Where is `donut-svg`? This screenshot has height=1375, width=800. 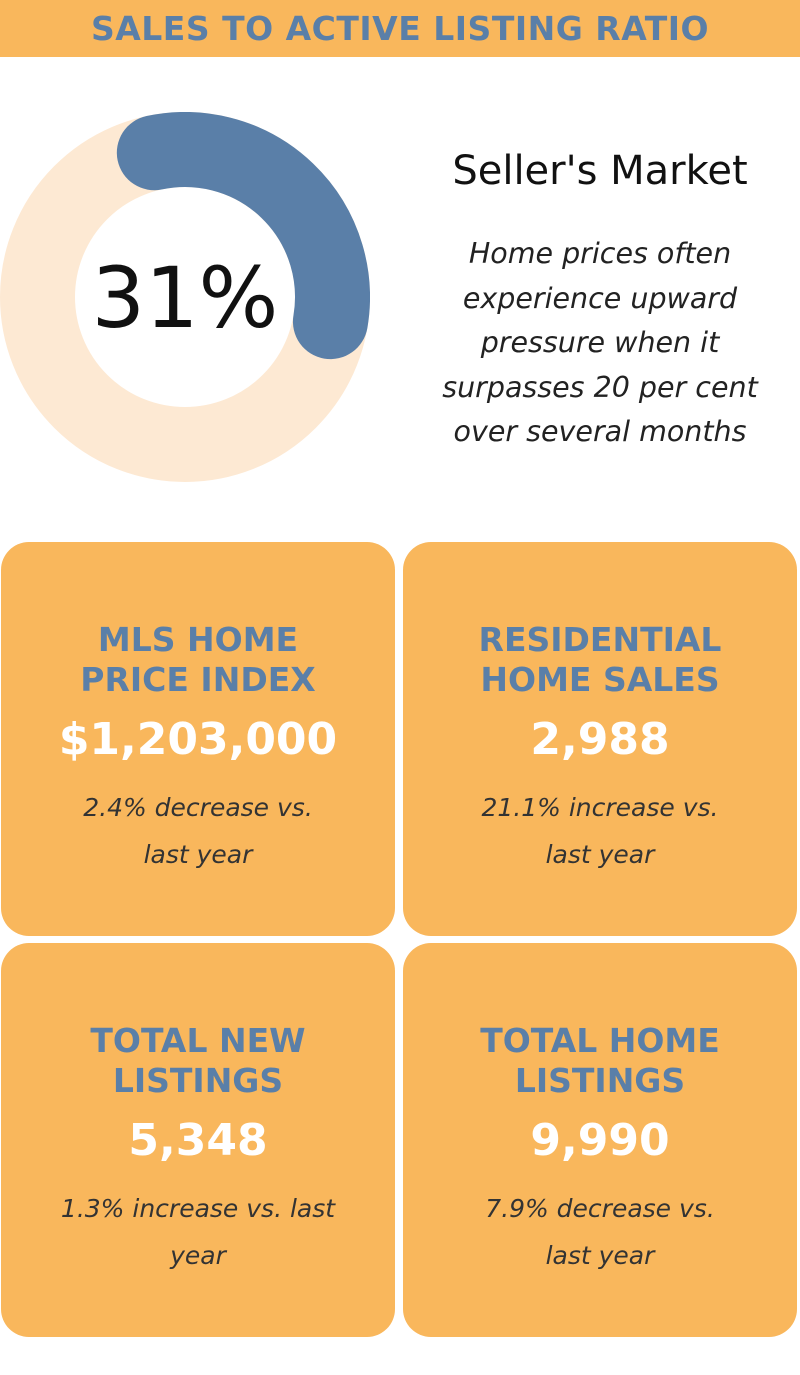
donut-svg is located at coordinates (185, 297).